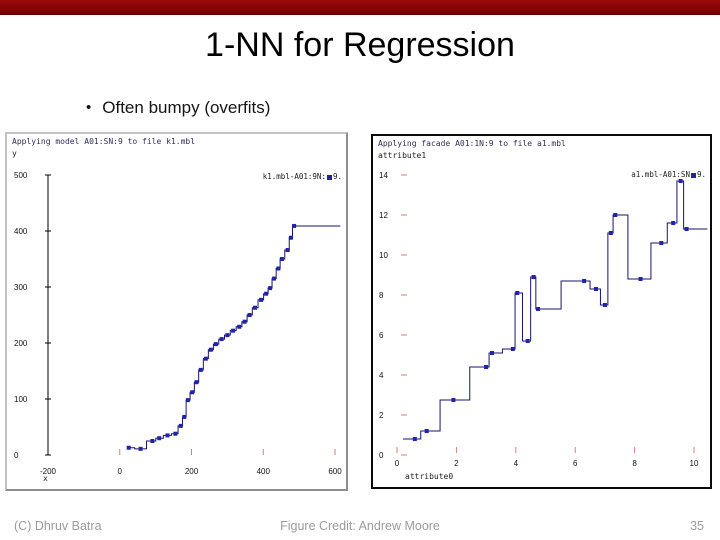 The width and height of the screenshot is (720, 540). Describe the element at coordinates (456, 463) in the screenshot. I see `x-tick-label: 2` at that location.